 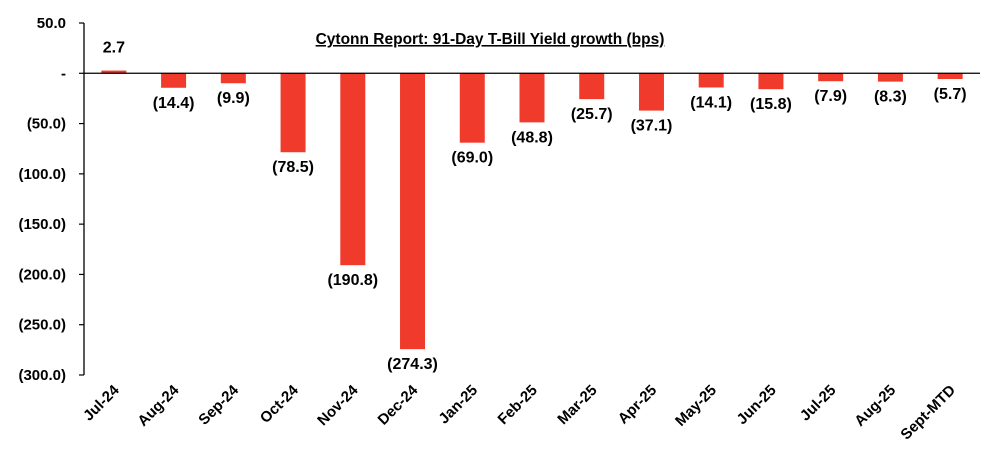 I want to click on x-tick-label: Jan-25, so click(x=458, y=405).